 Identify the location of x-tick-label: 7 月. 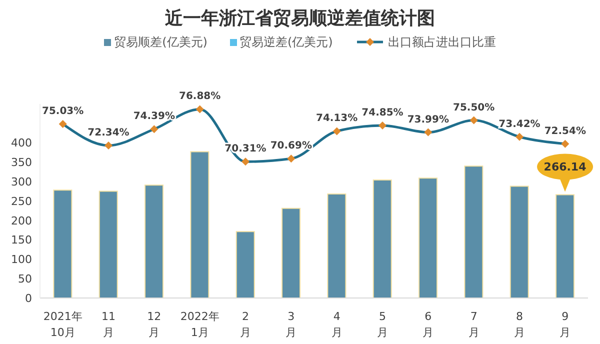
(474, 324).